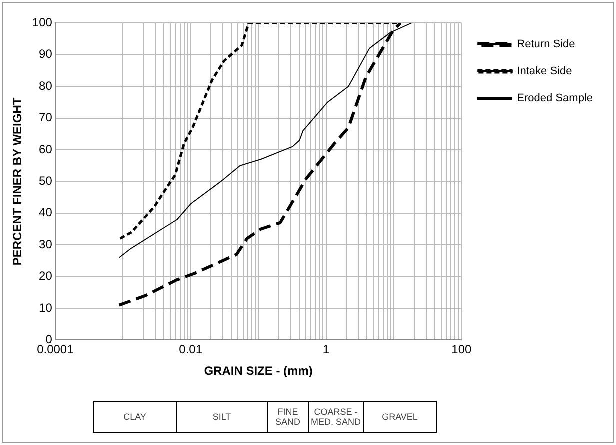 The width and height of the screenshot is (616, 445). I want to click on text: FINE SAND, so click(288, 417).